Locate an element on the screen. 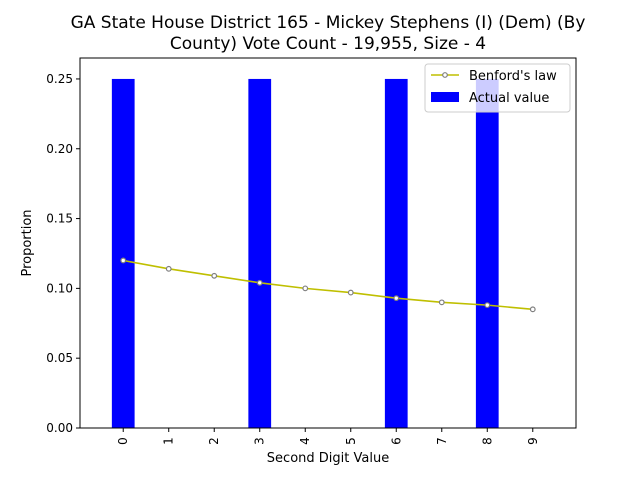  x-tick-label-4: 4 is located at coordinates (305, 441).